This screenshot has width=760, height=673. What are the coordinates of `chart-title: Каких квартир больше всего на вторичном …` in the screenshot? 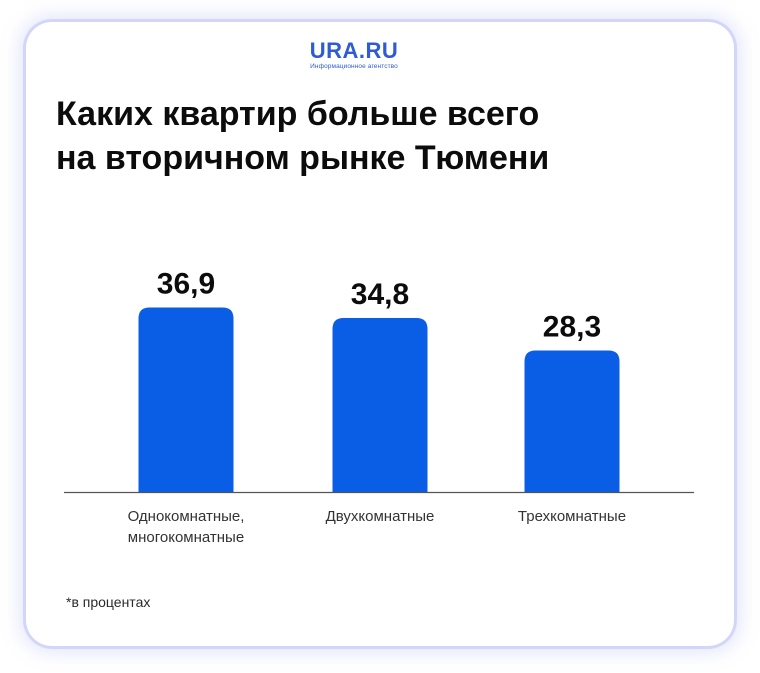 It's located at (376, 136).